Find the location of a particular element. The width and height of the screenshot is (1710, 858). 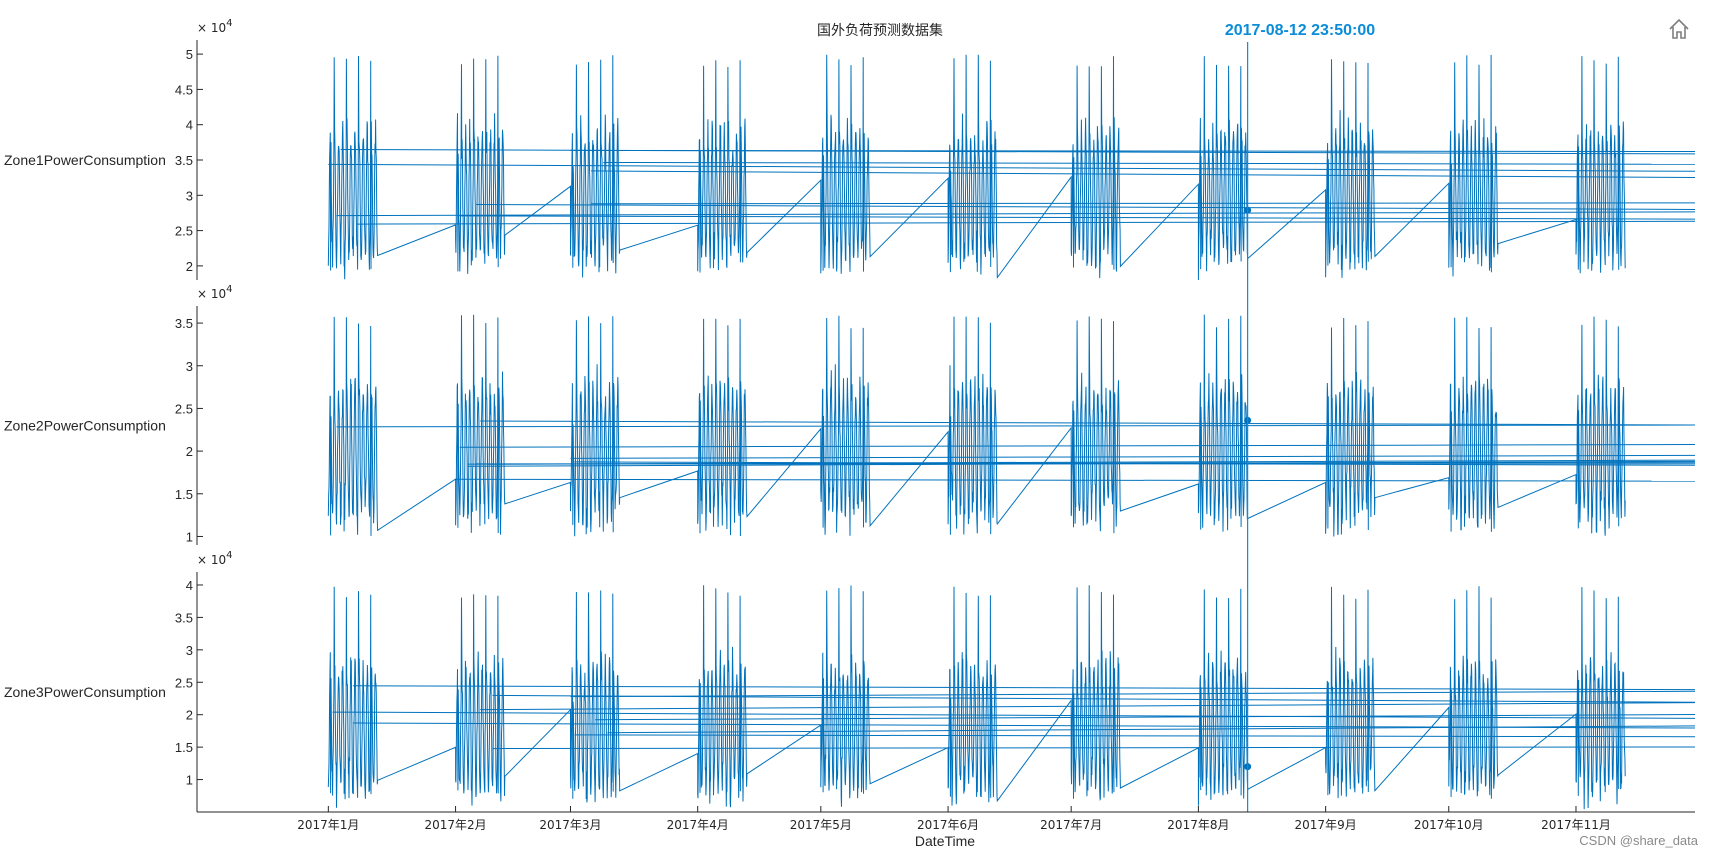

home-button is located at coordinates (1679, 29).